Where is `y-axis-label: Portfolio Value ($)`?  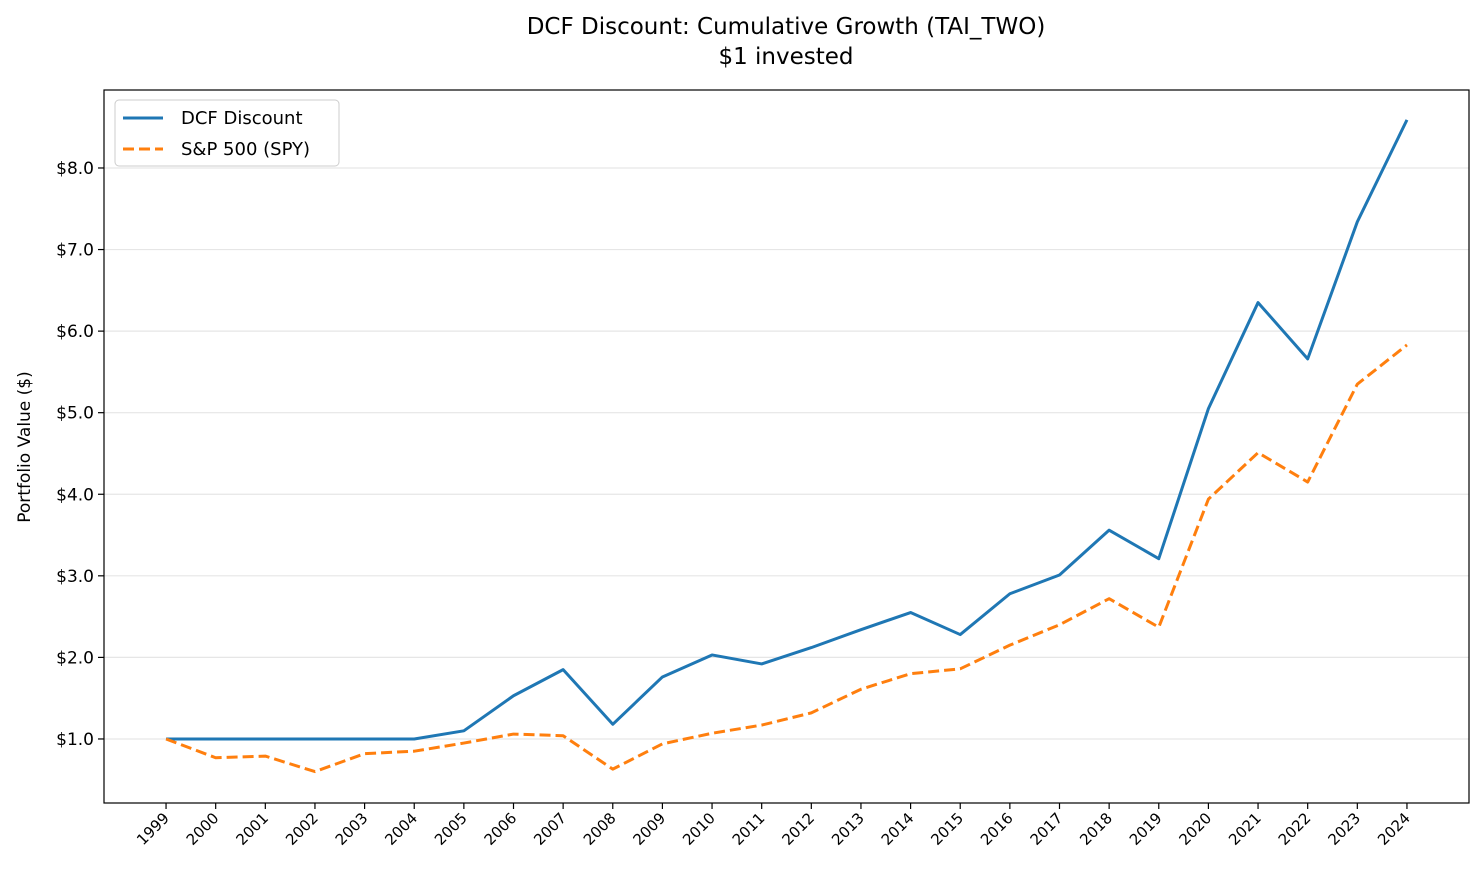 y-axis-label: Portfolio Value ($) is located at coordinates (25, 447).